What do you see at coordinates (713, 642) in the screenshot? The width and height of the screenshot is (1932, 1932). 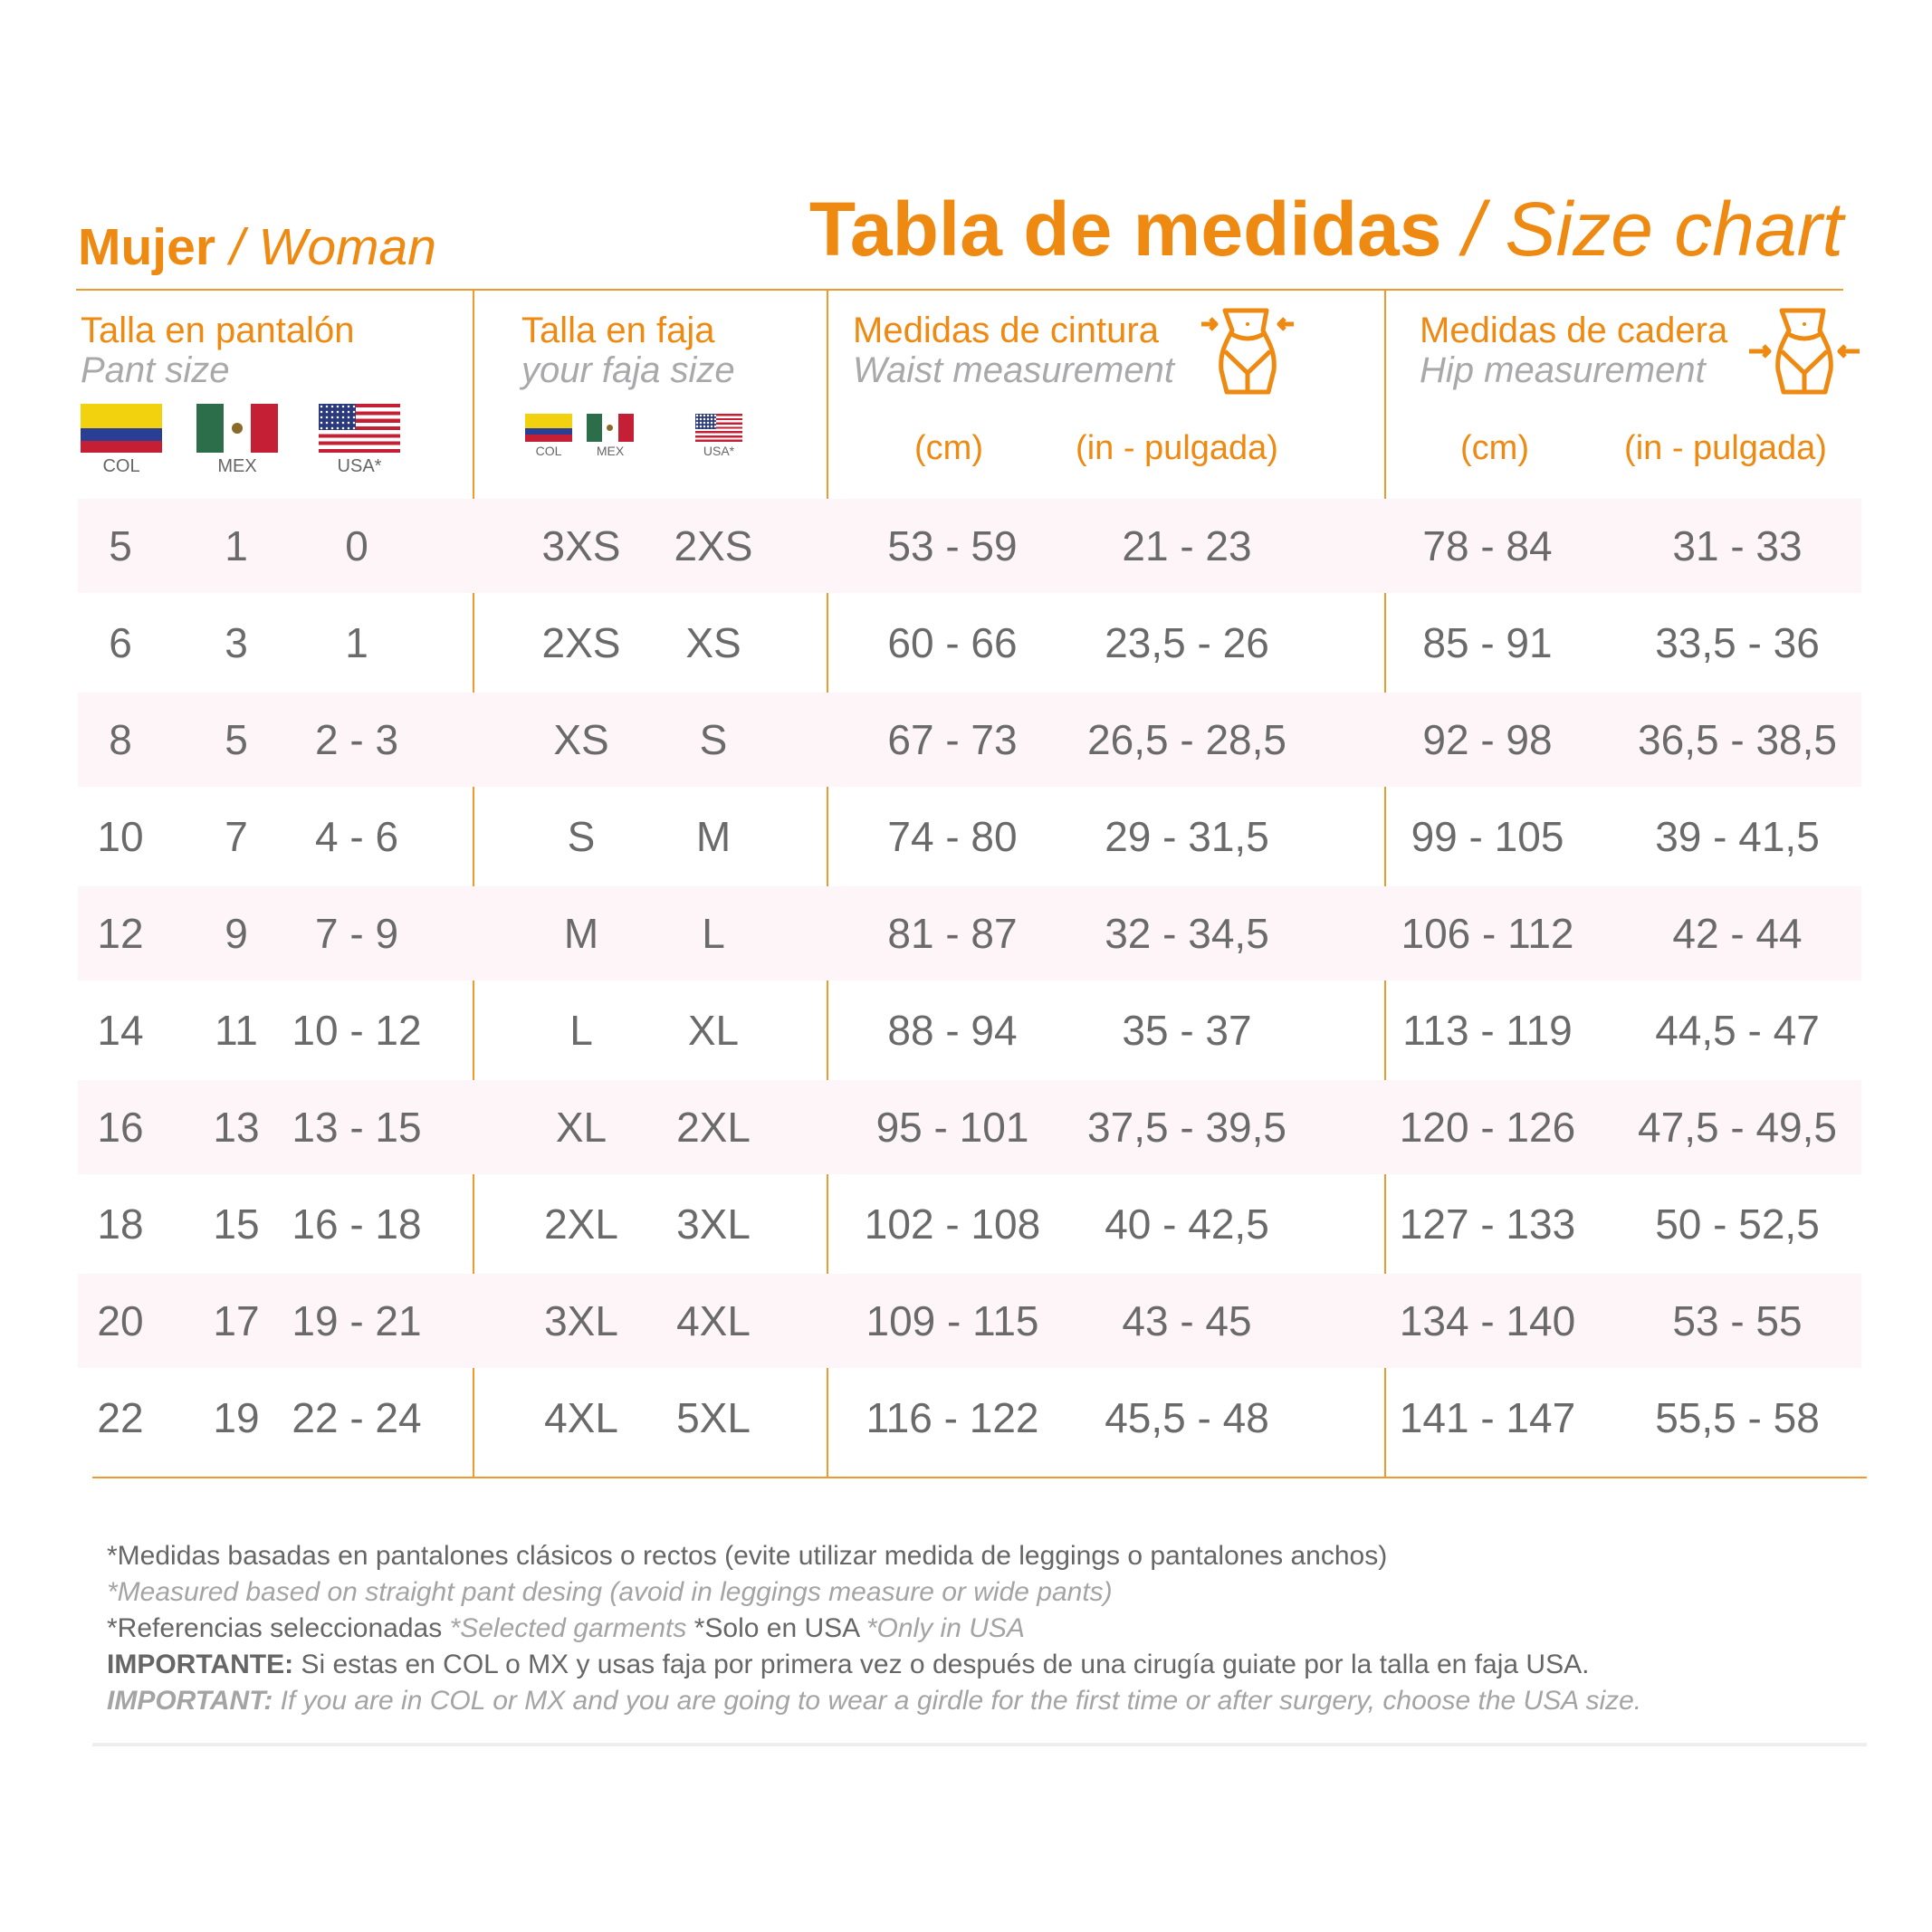 I see `cell-usa-faja: XS` at bounding box center [713, 642].